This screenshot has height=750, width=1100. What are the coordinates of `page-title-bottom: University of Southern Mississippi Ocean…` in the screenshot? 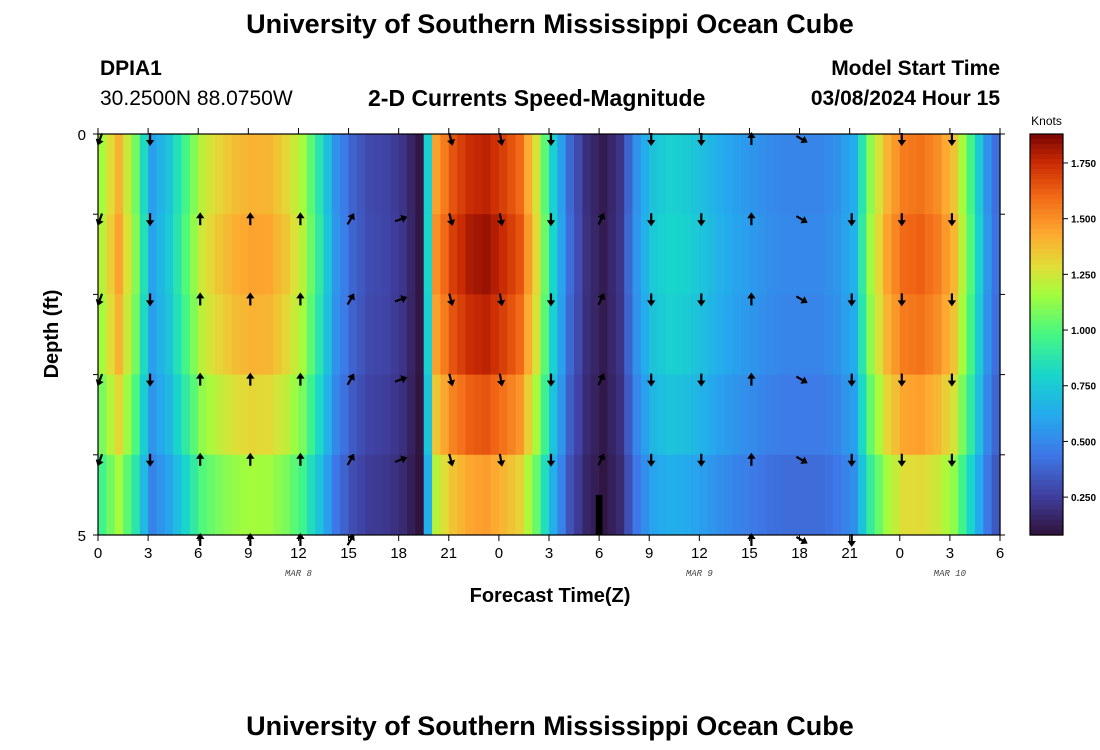 It's located at (550, 726).